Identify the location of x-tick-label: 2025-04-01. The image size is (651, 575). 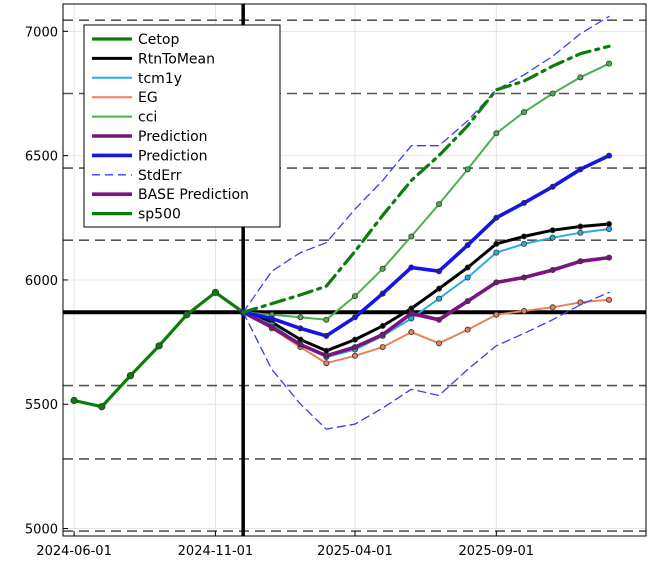
(355, 551).